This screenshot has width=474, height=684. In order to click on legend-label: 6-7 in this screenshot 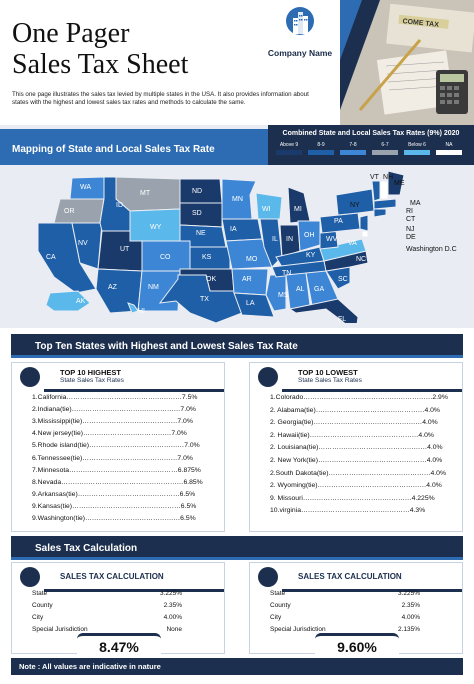, I will do `click(385, 145)`.